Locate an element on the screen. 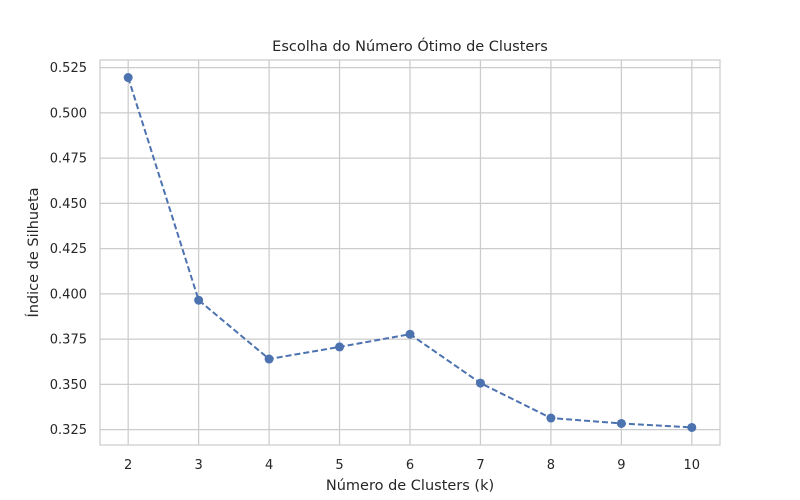  x-ticks: 2 3 4 5 6 7 8 9 10 is located at coordinates (412, 465).